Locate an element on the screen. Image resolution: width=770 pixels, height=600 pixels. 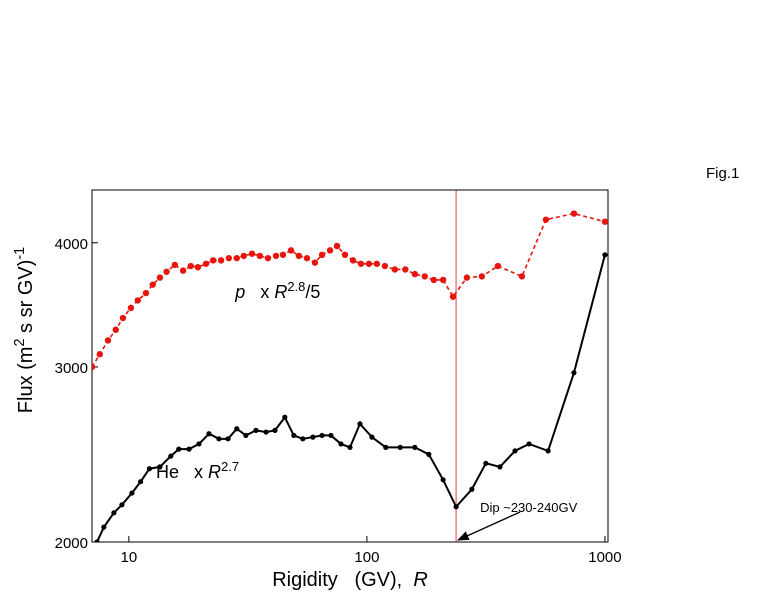
series-label-part: 2.8 is located at coordinates (296, 285).